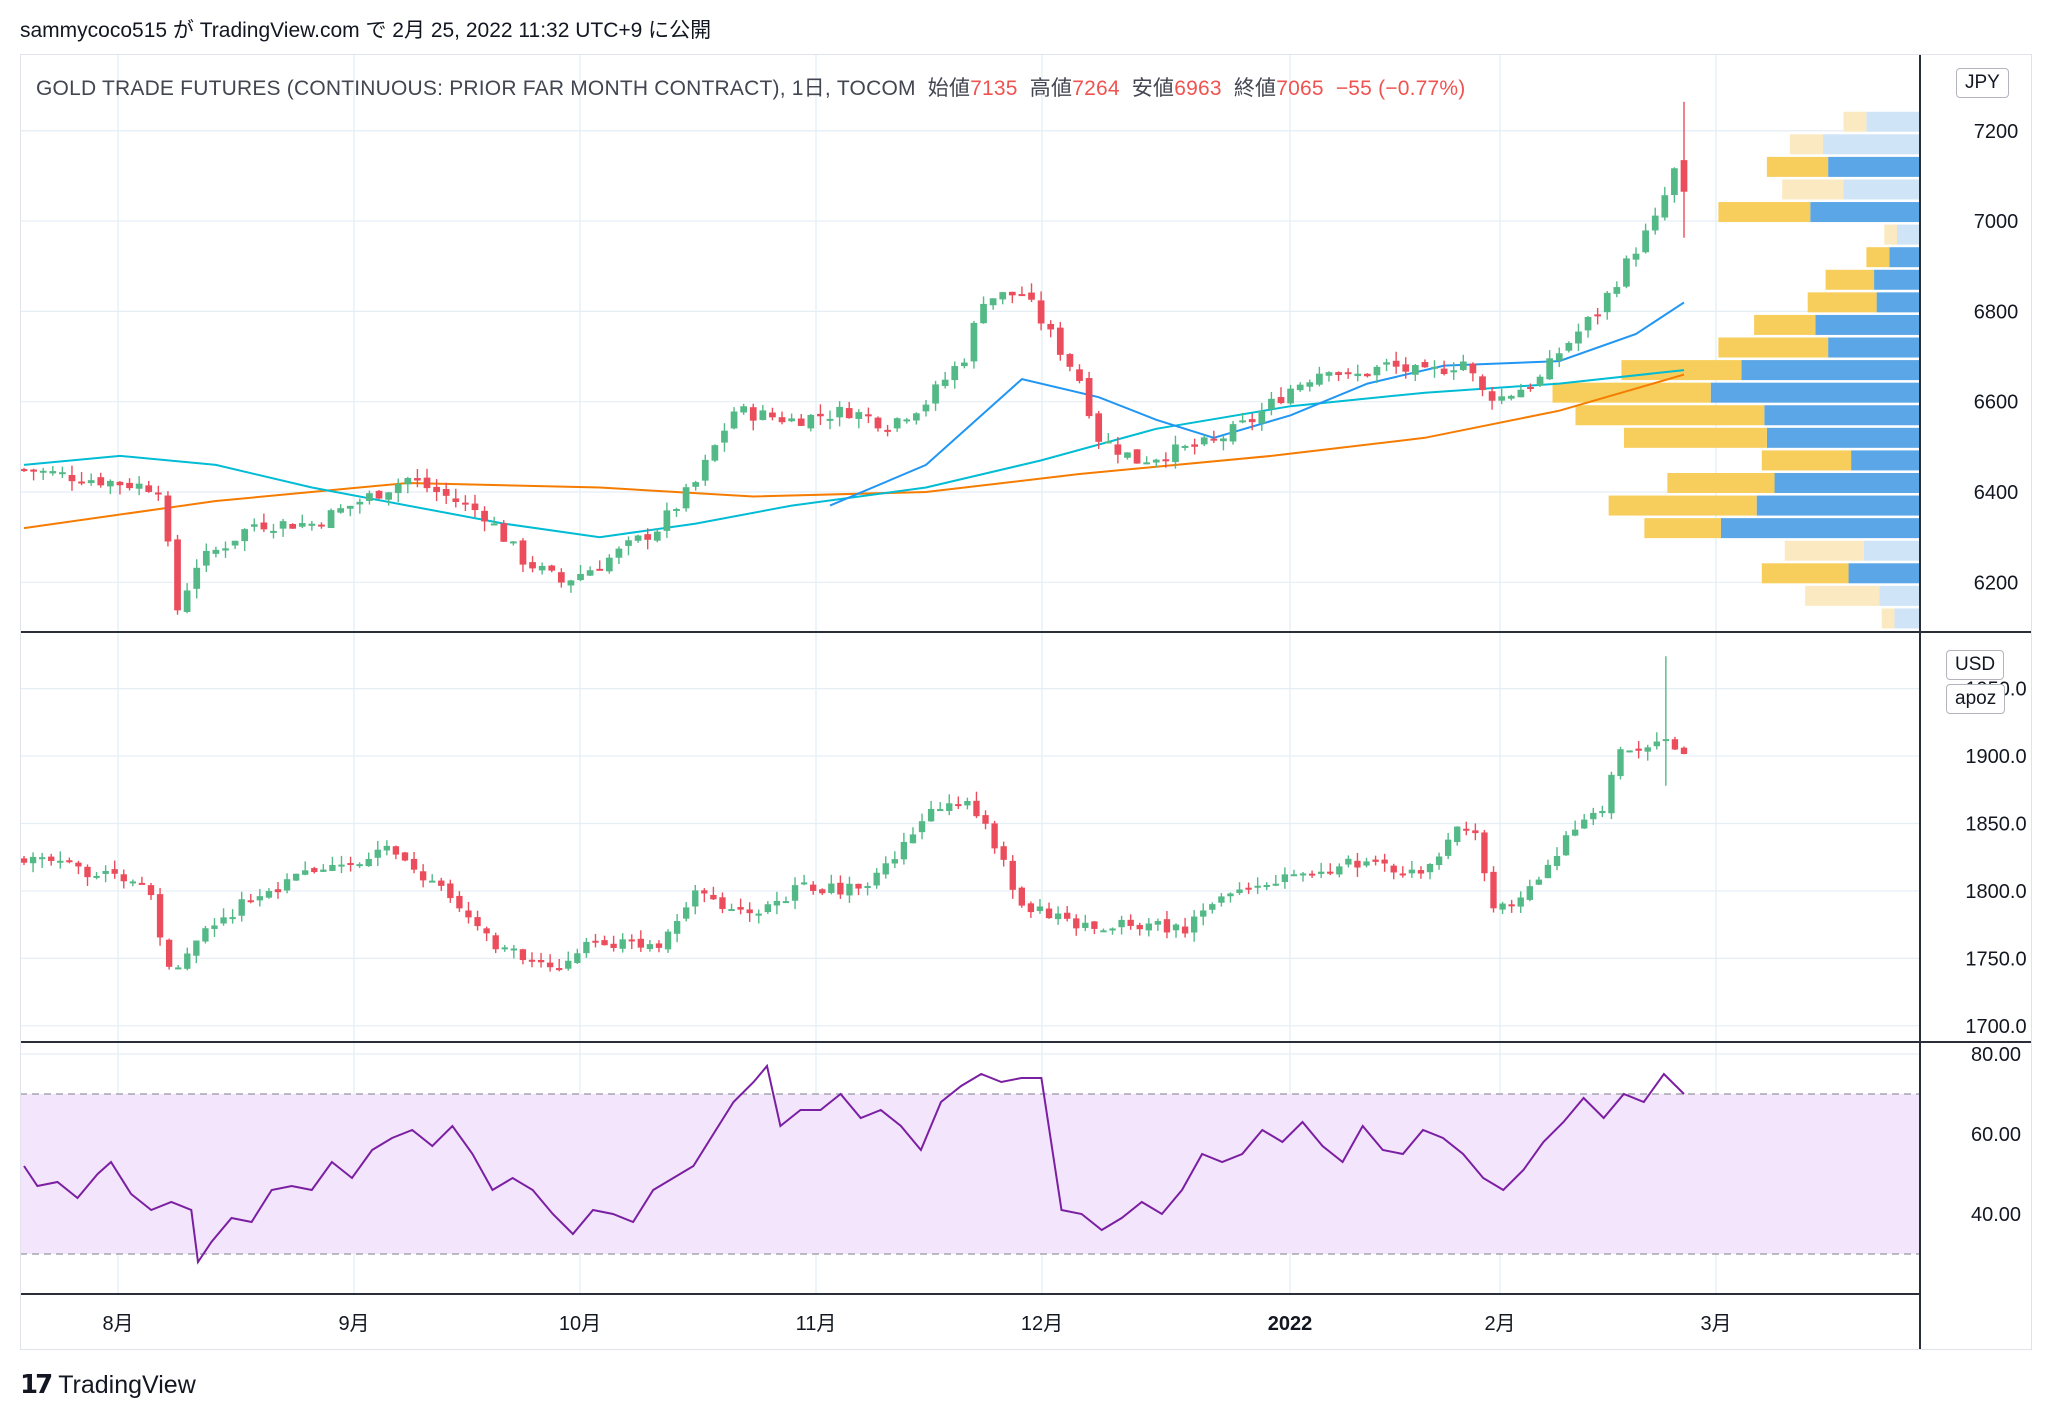 The image size is (2048, 1420). Describe the element at coordinates (108, 1385) in the screenshot. I see `tradingview-logo: 17 TradingView` at that location.